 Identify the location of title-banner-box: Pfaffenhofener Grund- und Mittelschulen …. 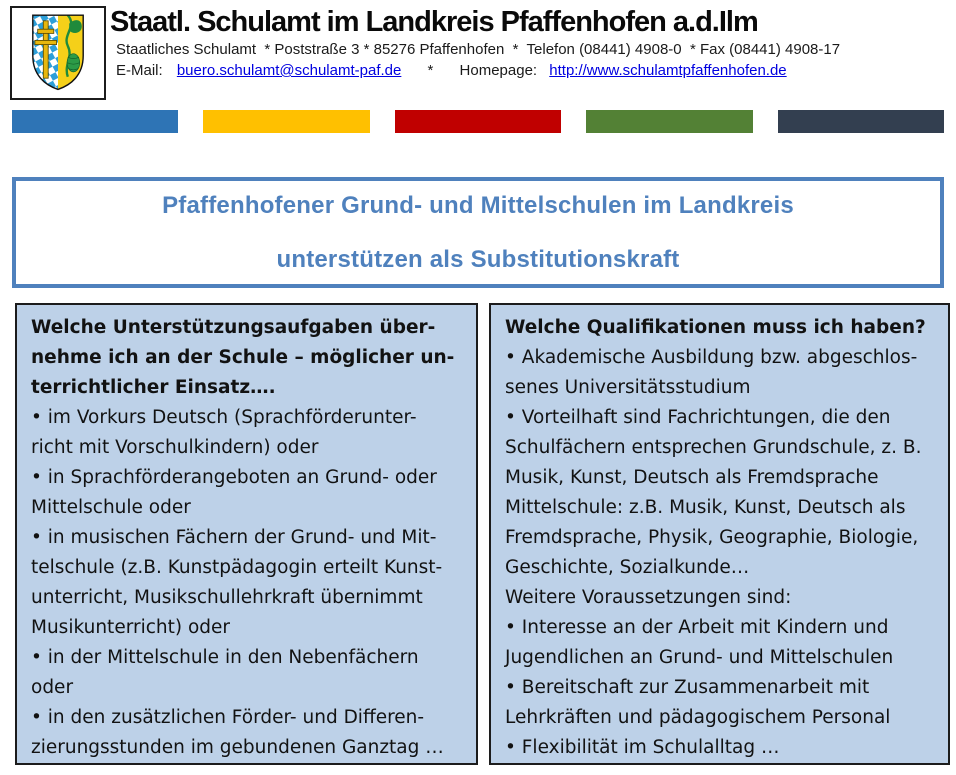
(478, 232).